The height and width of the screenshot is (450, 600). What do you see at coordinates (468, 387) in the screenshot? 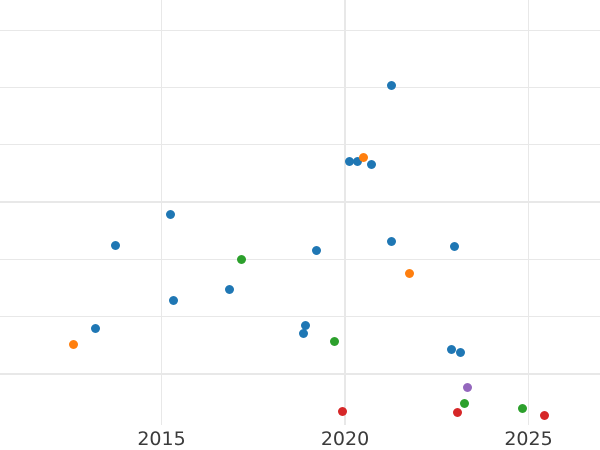
I see `data-point-series-purple` at bounding box center [468, 387].